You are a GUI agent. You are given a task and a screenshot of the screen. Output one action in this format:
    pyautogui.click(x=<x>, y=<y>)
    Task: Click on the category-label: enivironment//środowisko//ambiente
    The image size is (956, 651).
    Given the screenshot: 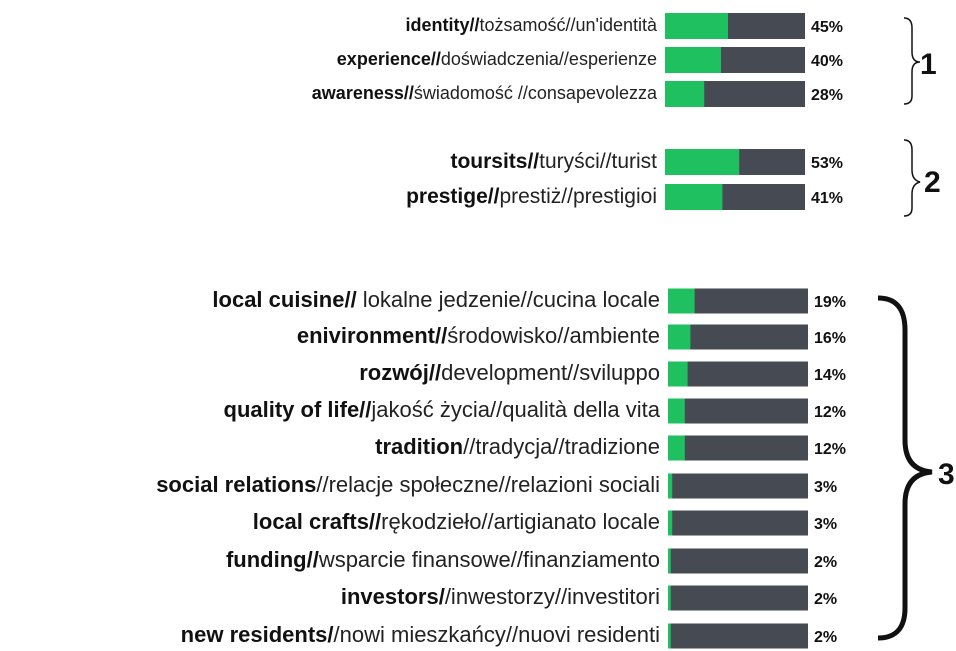 What is the action you would take?
    pyautogui.click(x=478, y=335)
    